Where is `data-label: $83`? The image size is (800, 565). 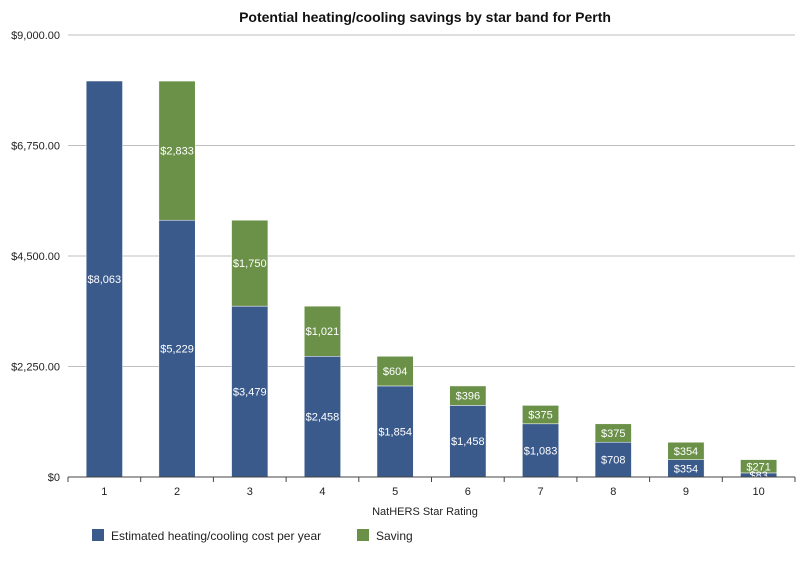 data-label: $83 is located at coordinates (758, 476).